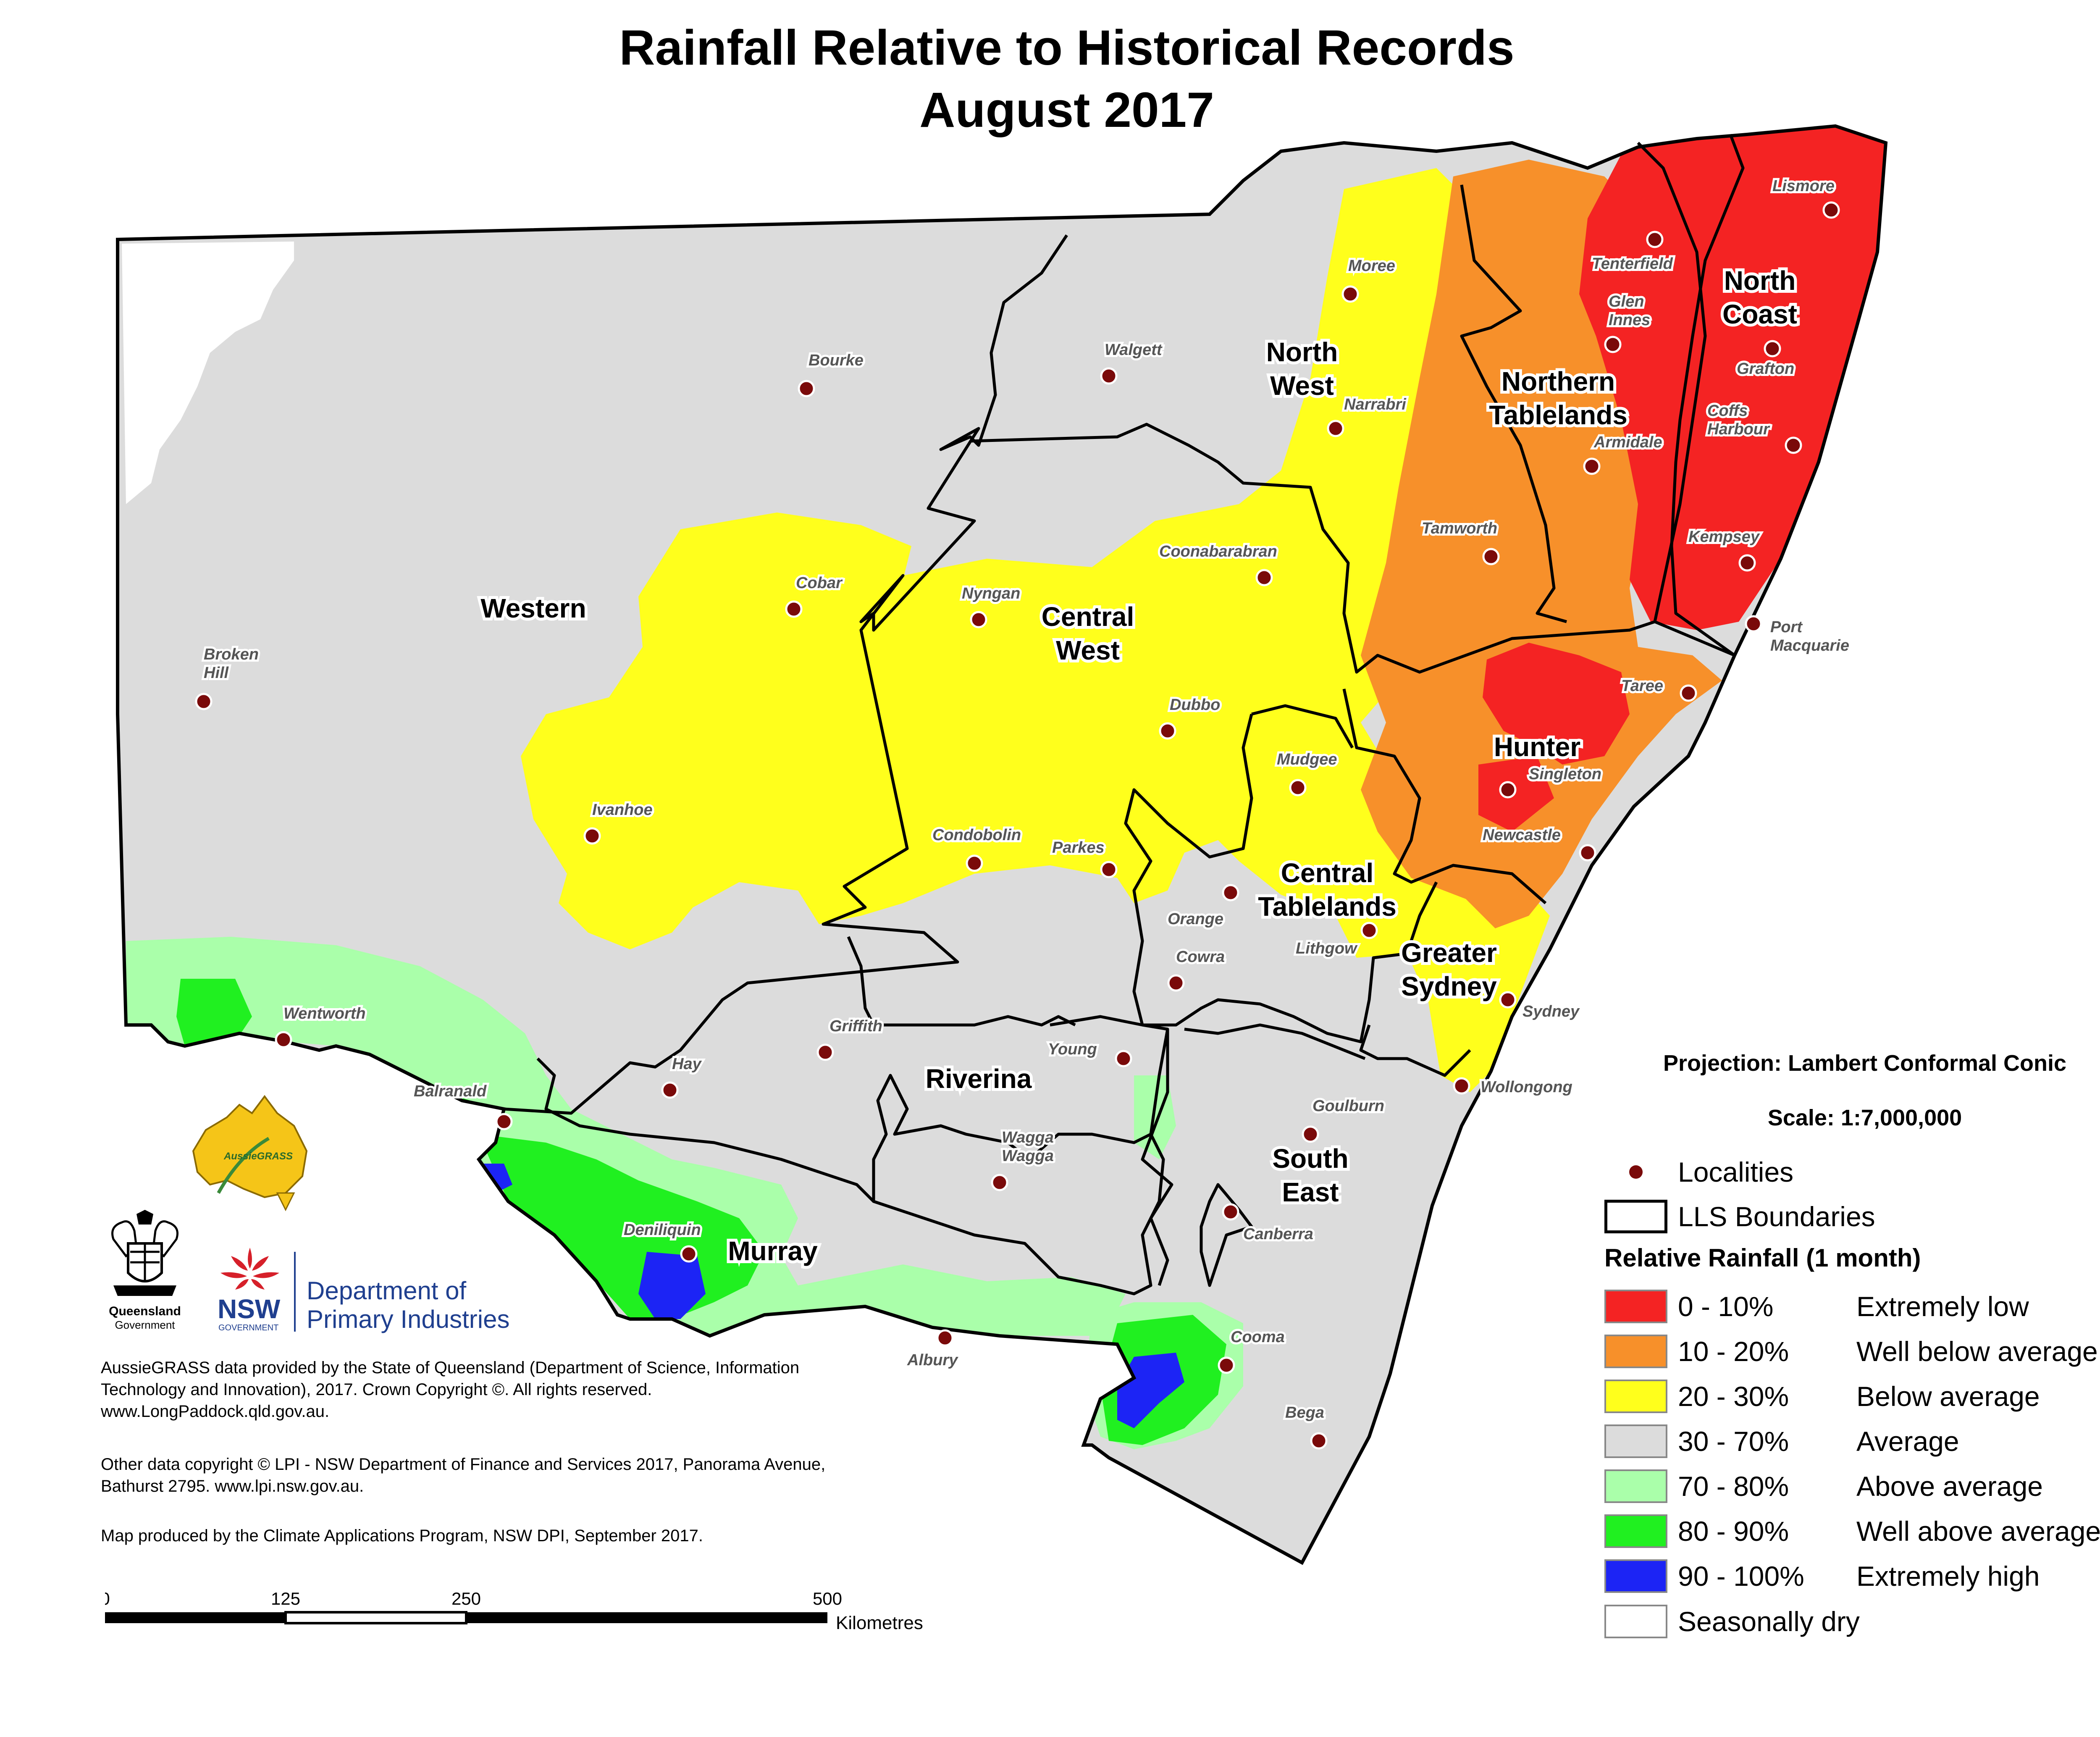 Image resolution: width=2100 pixels, height=1737 pixels. I want to click on locality-dot-glen-innes, so click(1613, 344).